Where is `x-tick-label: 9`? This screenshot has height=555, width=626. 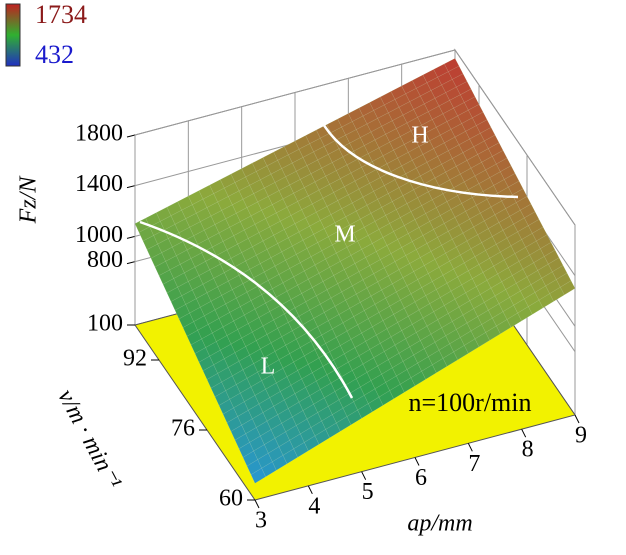 x-tick-label: 9 is located at coordinates (581, 436).